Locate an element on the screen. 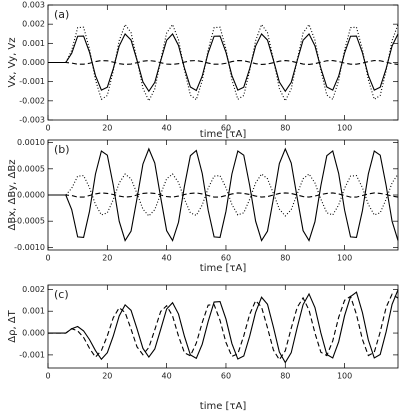 The width and height of the screenshot is (400, 416). y-tick-label: 0.0000 is located at coordinates (31, 195).